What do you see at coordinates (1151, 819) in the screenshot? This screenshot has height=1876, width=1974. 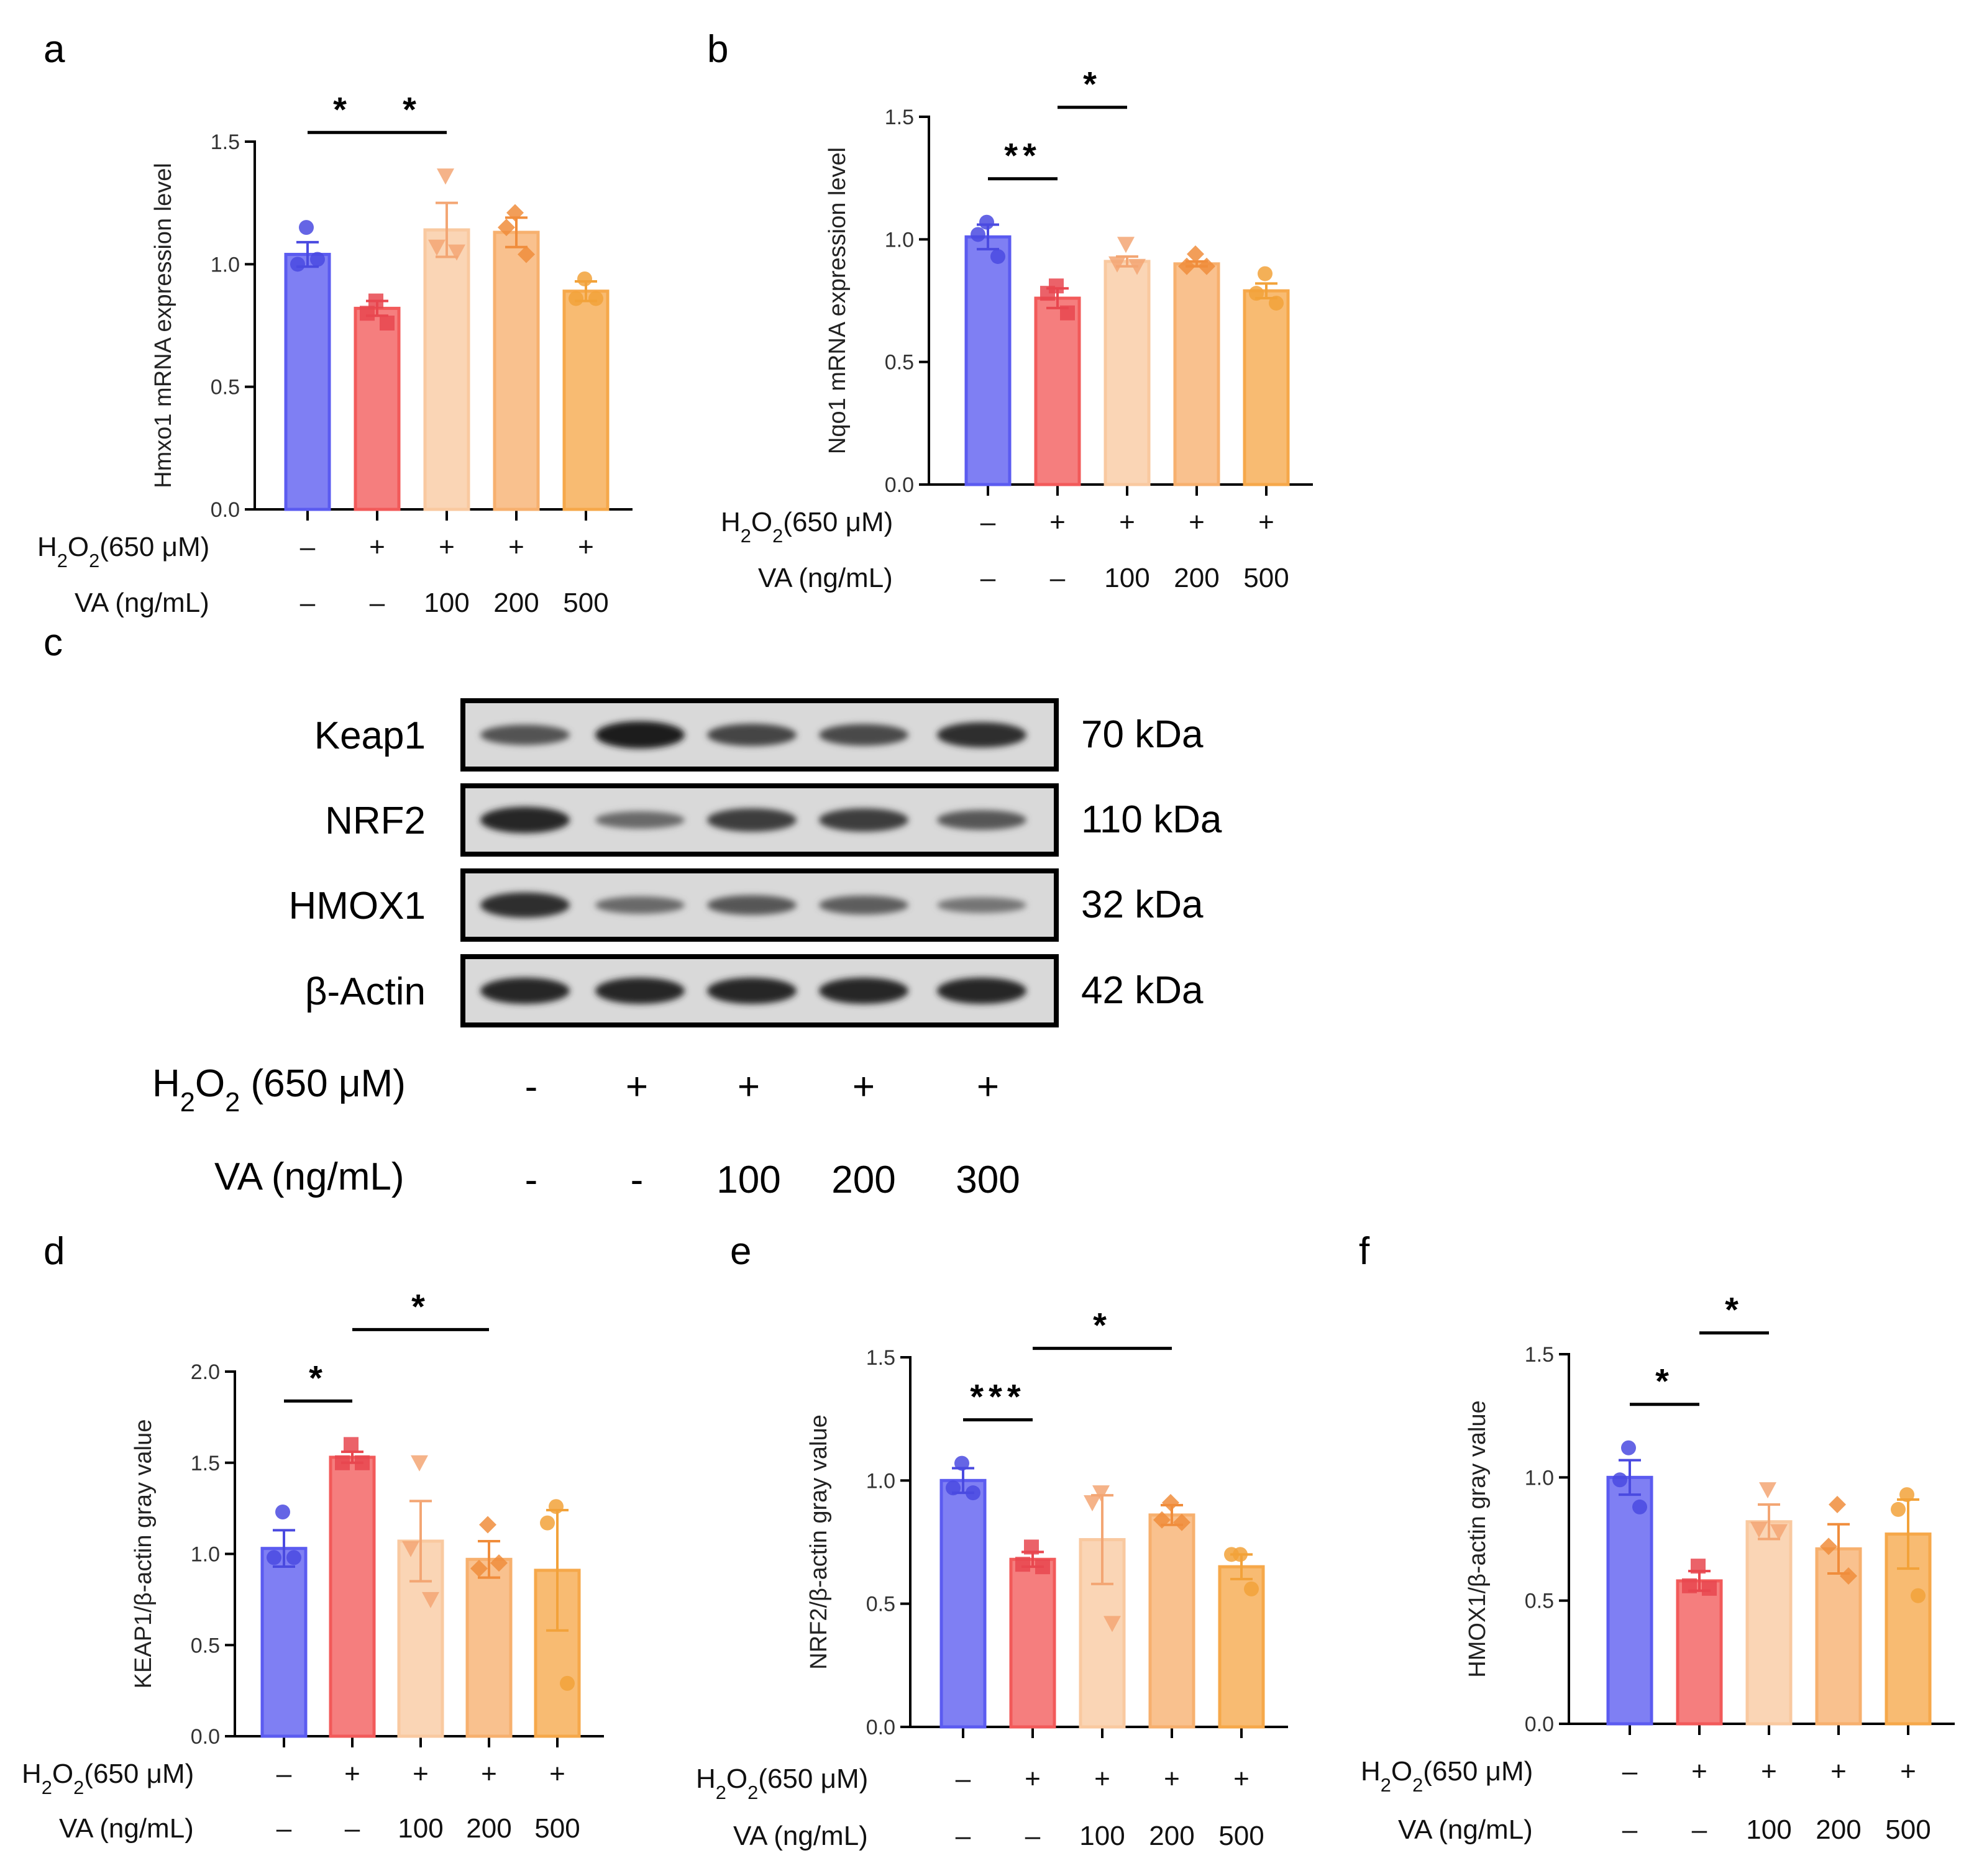 I see `size-label: 110 kDa` at bounding box center [1151, 819].